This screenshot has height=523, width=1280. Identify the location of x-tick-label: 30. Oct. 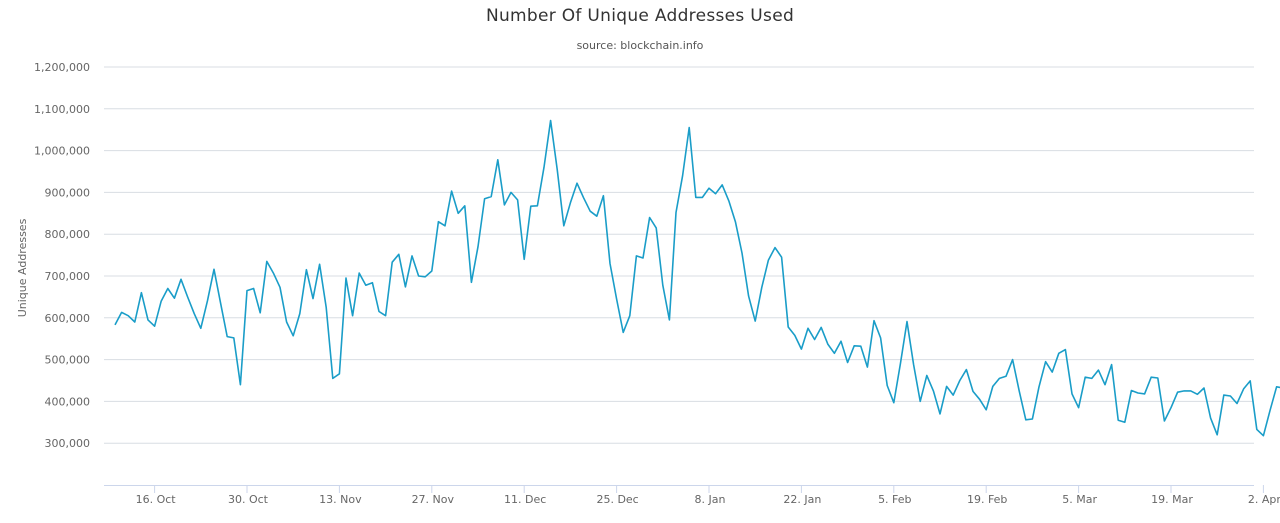
(248, 499).